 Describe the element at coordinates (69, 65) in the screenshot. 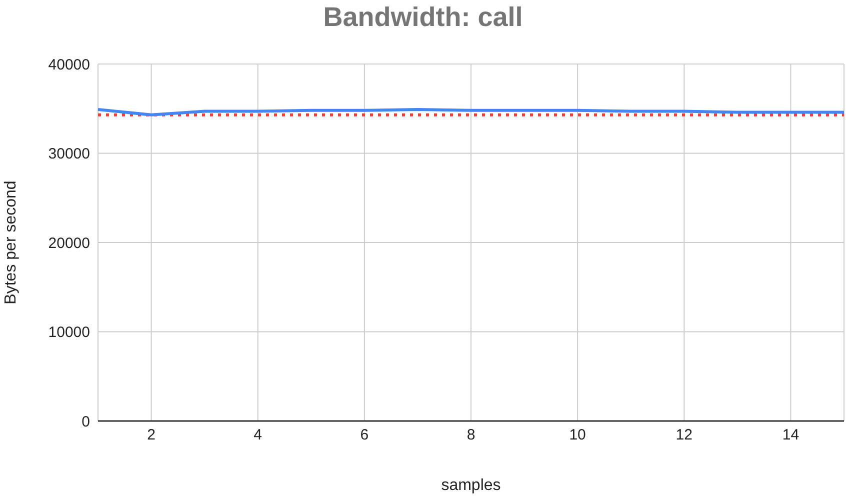

I see `y-tick-label: 40000` at that location.